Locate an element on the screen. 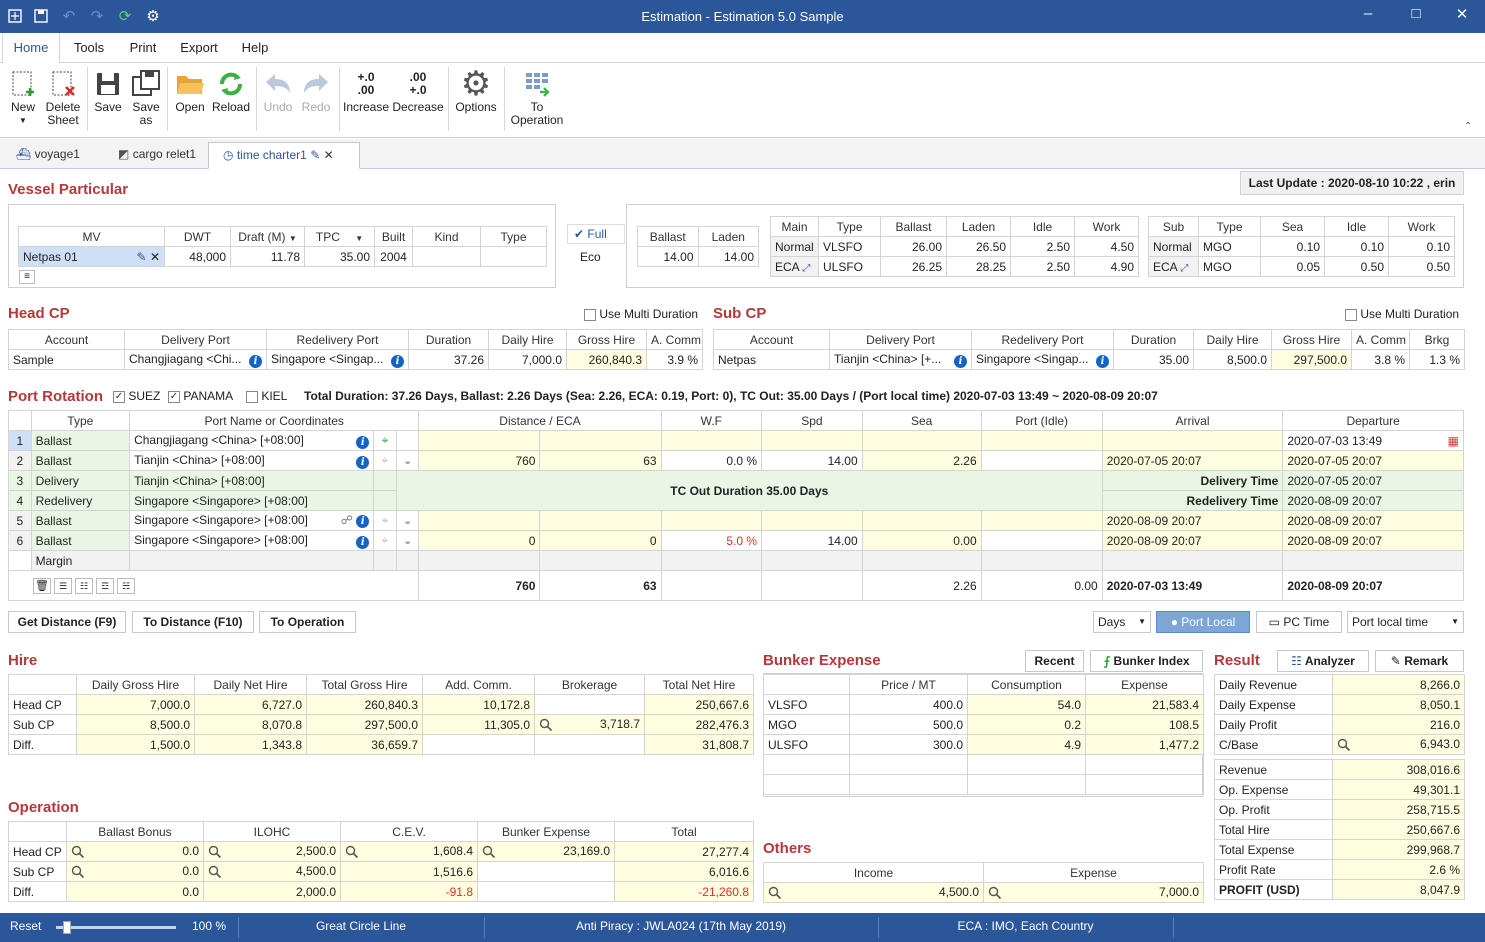  delete-sheet-button: Delete Sheet is located at coordinates (63, 100).